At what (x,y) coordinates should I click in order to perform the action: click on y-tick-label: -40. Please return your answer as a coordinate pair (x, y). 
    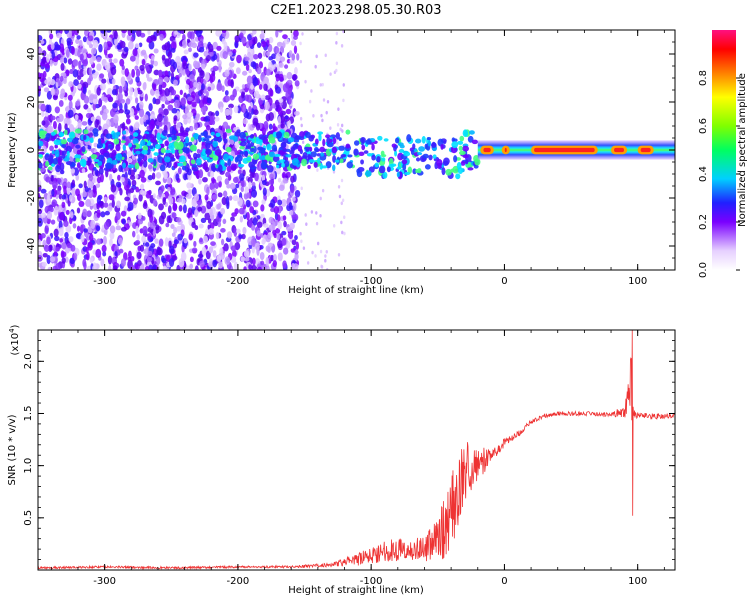
    Looking at the image, I should click on (31, 246).